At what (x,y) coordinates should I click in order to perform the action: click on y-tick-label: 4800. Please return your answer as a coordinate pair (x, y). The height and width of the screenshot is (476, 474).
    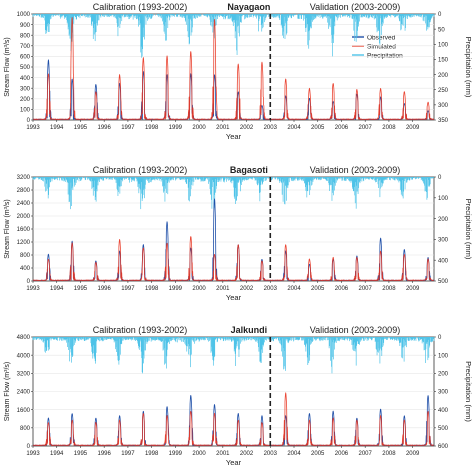
    Looking at the image, I should click on (24, 338).